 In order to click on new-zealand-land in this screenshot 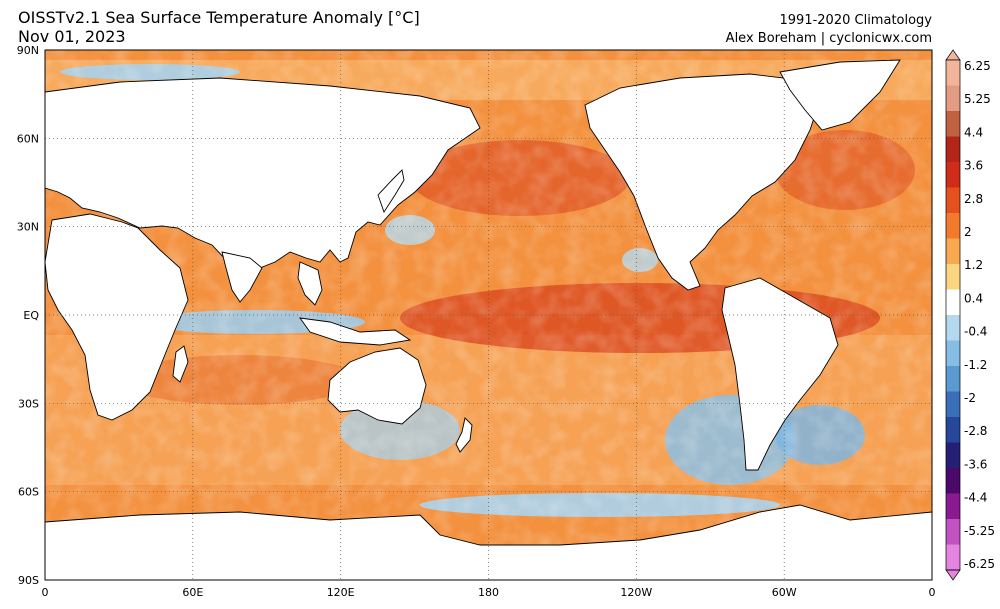, I will do `click(464, 435)`.